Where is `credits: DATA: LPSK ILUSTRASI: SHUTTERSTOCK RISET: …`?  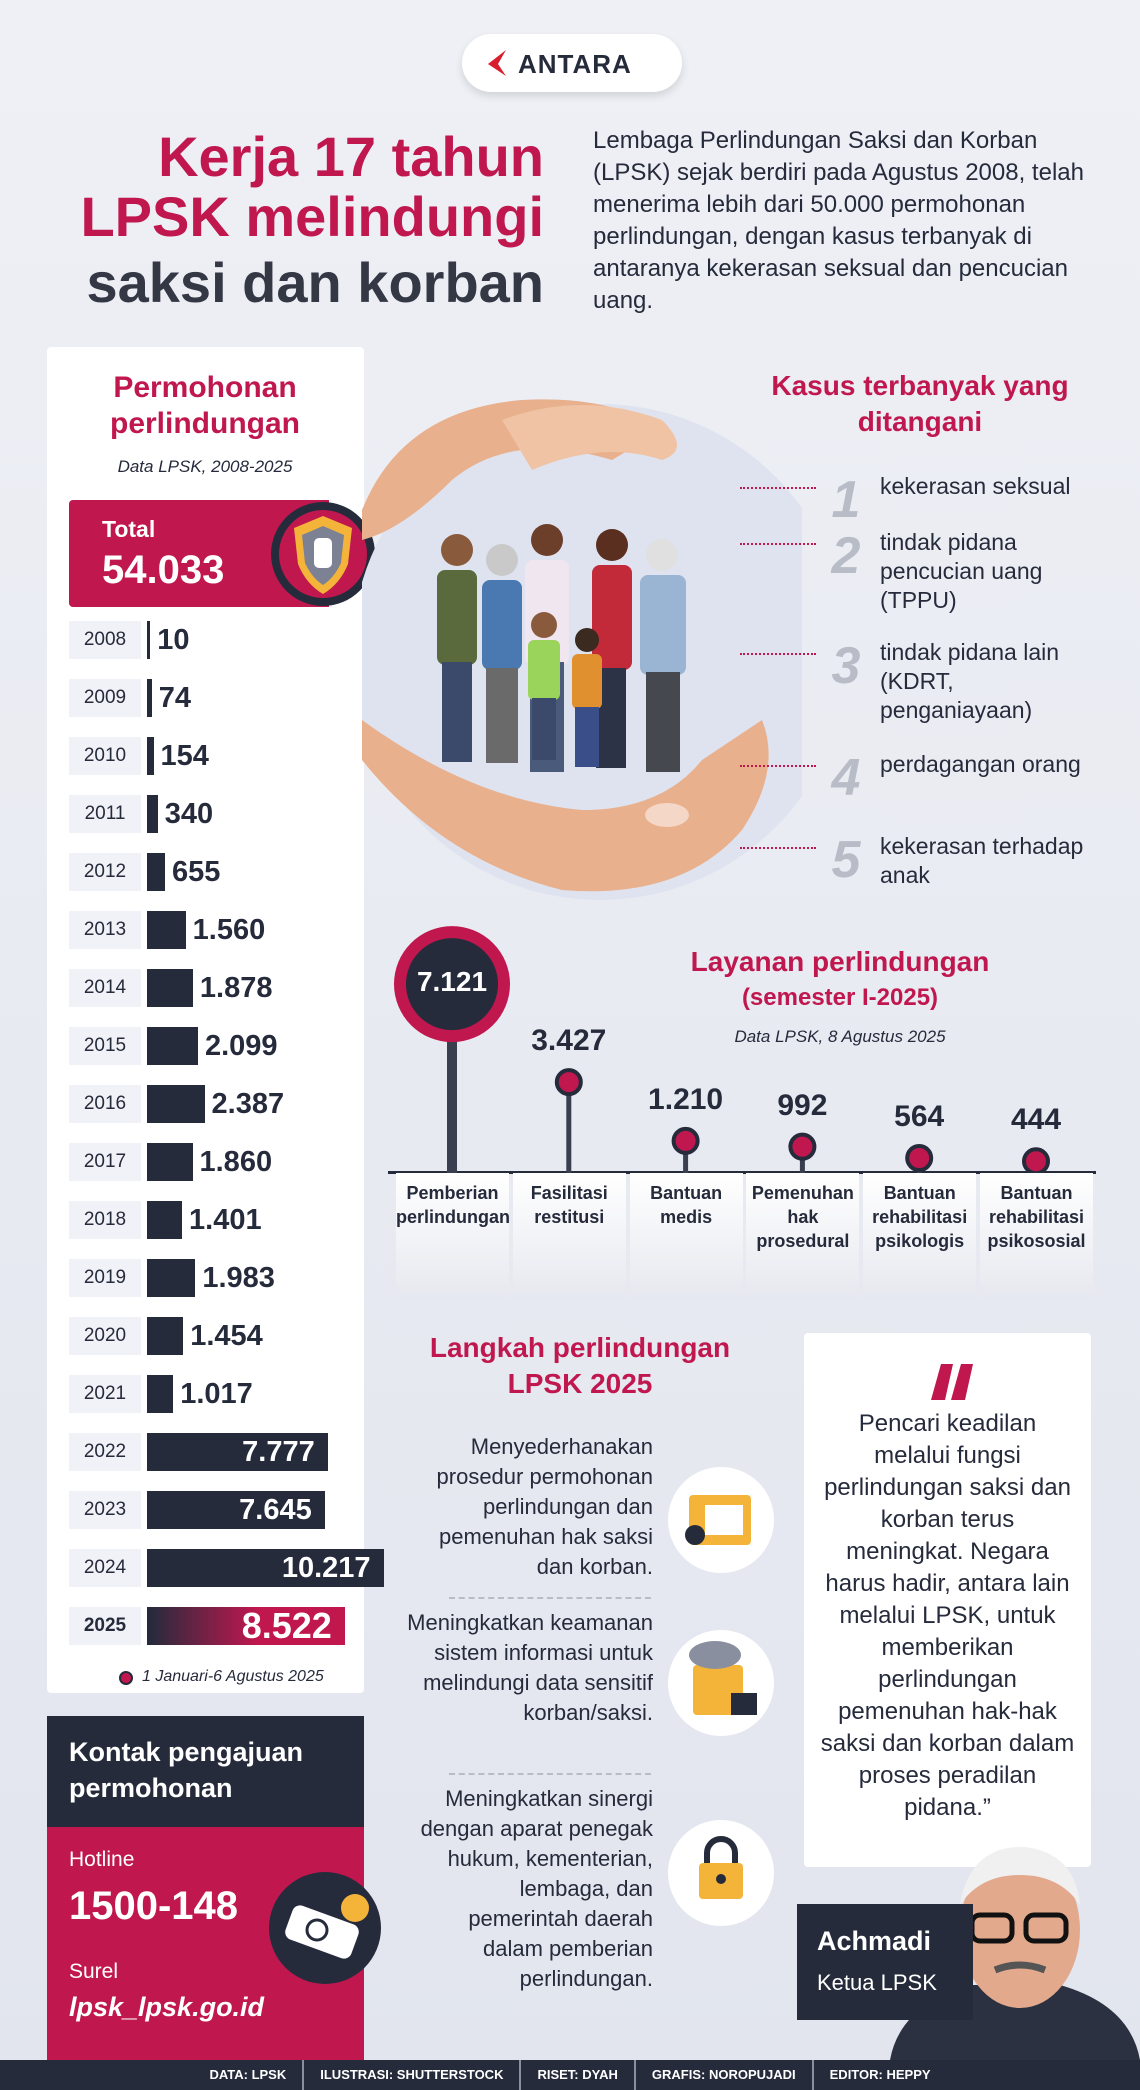 credits: DATA: LPSK ILUSTRASI: SHUTTERSTOCK RISET: … is located at coordinates (570, 2075).